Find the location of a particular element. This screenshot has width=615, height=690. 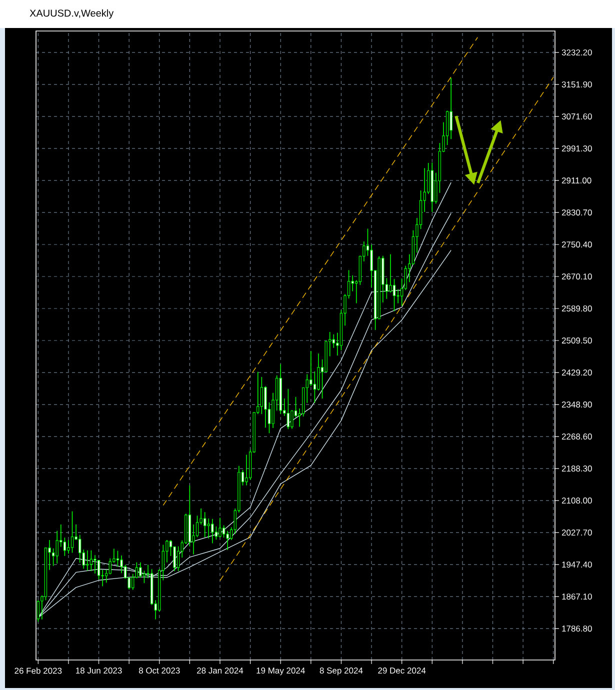

y-tick-label: 3232.20 is located at coordinates (577, 52).